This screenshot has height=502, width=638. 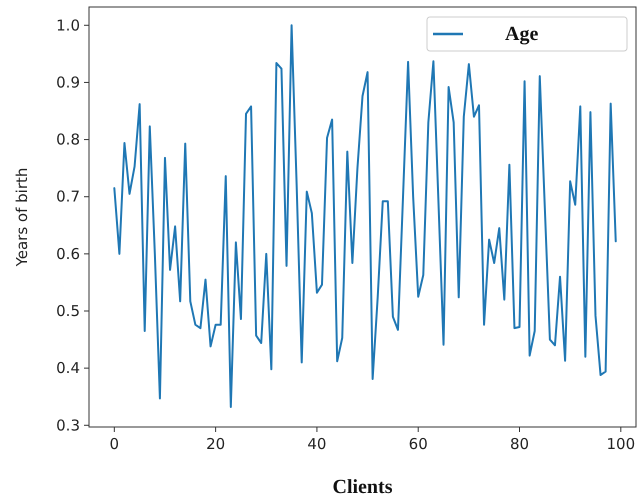 I want to click on y-tick-label: 0.5, so click(x=68, y=311).